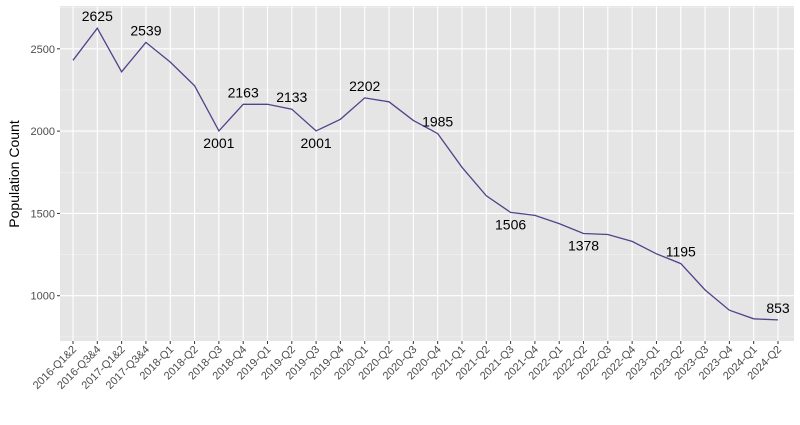 This screenshot has height=425, width=800. Describe the element at coordinates (97, 16) in the screenshot. I see `data-label: 2625` at that location.